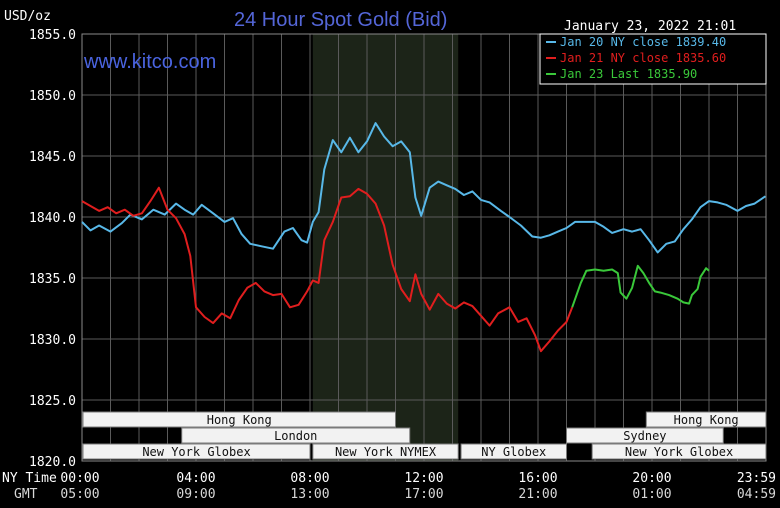 The width and height of the screenshot is (780, 508). Describe the element at coordinates (52, 96) in the screenshot. I see `y-tick-label: 1850.0` at that location.